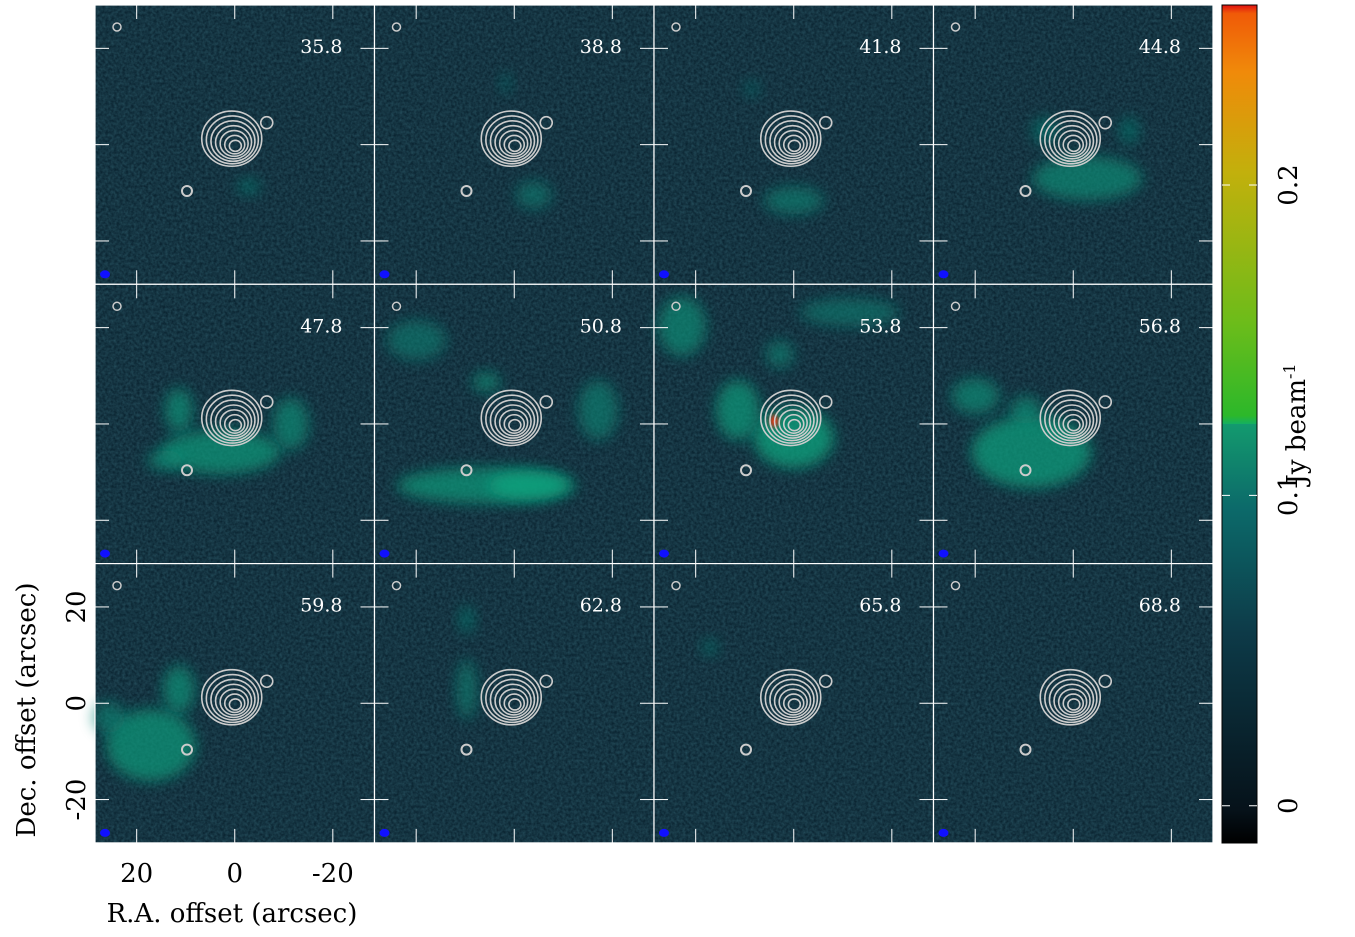  Describe the element at coordinates (321, 47) in the screenshot. I see `channel-label: 35.8` at that location.